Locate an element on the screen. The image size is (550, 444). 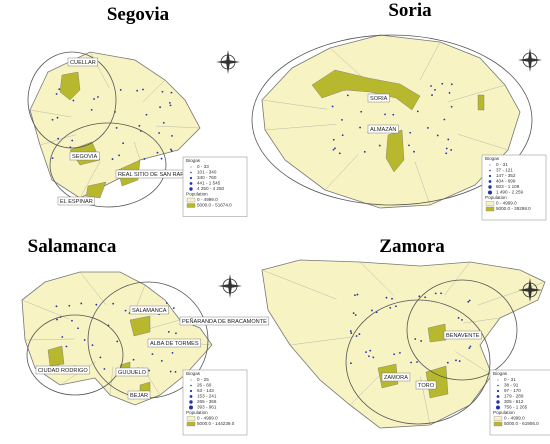
panel-title: Salamanca is located at coordinates (72, 246).